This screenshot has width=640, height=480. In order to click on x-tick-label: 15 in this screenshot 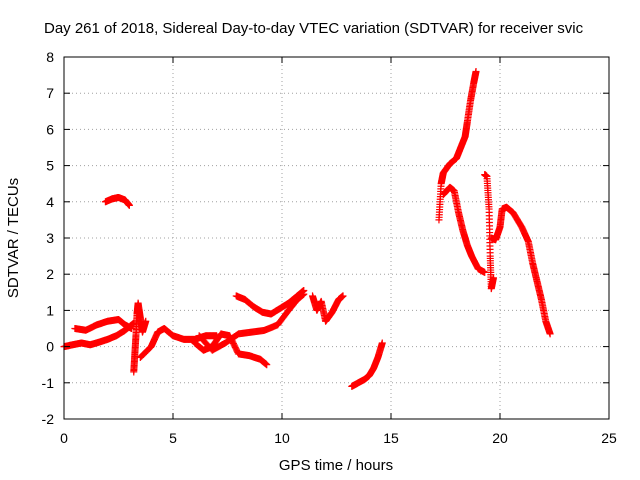, I will do `click(391, 438)`.